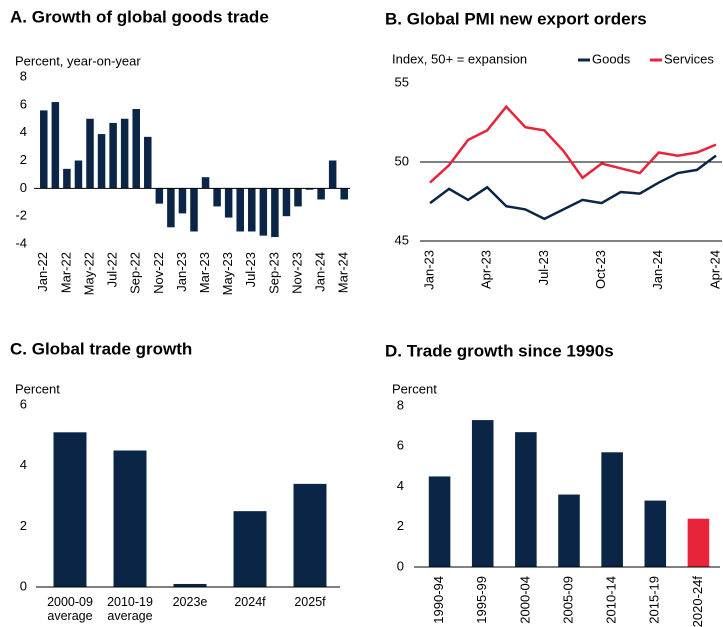 Image resolution: width=723 pixels, height=627 pixels. I want to click on x-tick-label: Nov-23, so click(296, 273).